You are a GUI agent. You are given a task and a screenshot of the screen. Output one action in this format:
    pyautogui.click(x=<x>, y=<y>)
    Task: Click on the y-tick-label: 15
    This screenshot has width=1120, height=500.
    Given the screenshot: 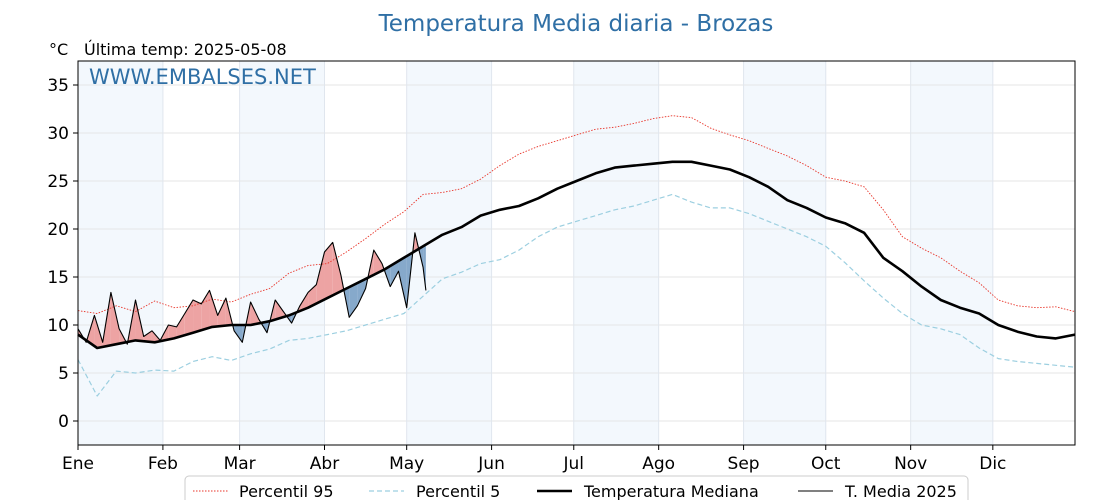 What is the action you would take?
    pyautogui.click(x=58, y=278)
    